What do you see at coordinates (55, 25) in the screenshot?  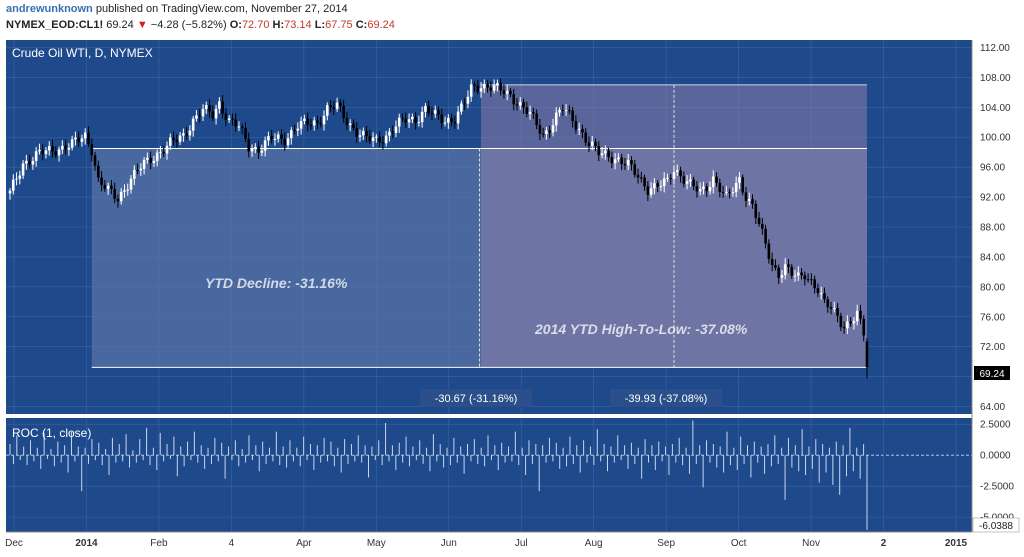 I see `symbol-label: NYMEX_EOD:CL1!` at bounding box center [55, 25].